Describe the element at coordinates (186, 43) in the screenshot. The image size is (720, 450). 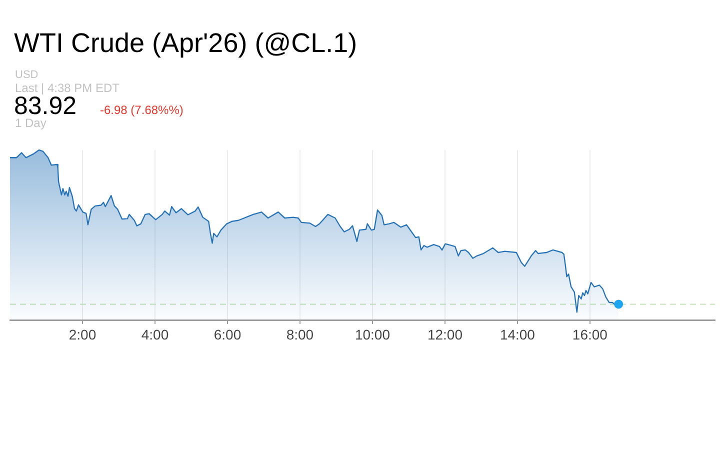
I see `chart-title: WTI Crude (Apr'26) (@CL.1)` at that location.